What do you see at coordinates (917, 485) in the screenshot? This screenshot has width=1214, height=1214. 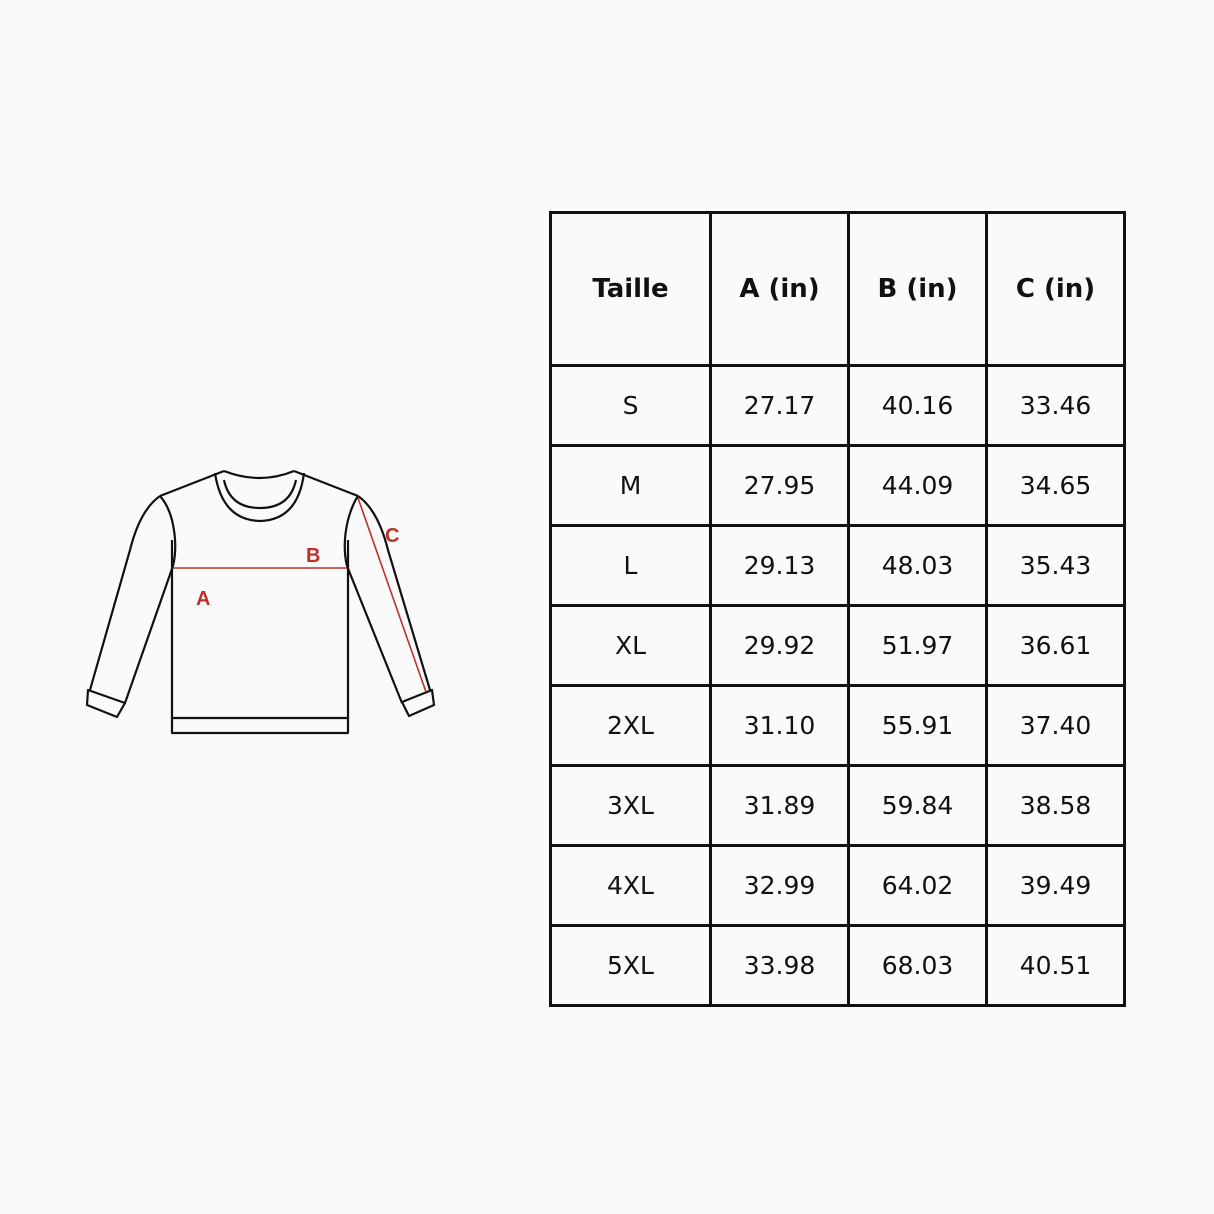 I see `cell-b: 44.09` at bounding box center [917, 485].